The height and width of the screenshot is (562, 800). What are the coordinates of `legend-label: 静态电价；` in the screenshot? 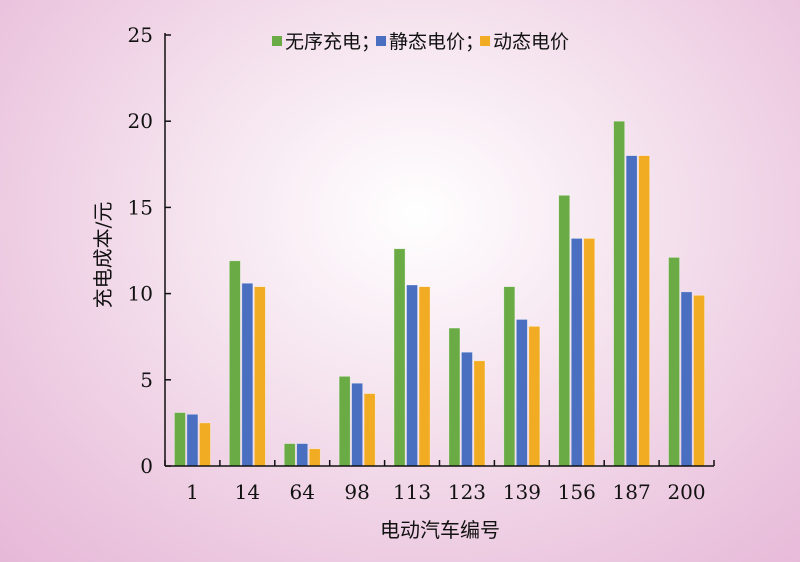 It's located at (436, 42).